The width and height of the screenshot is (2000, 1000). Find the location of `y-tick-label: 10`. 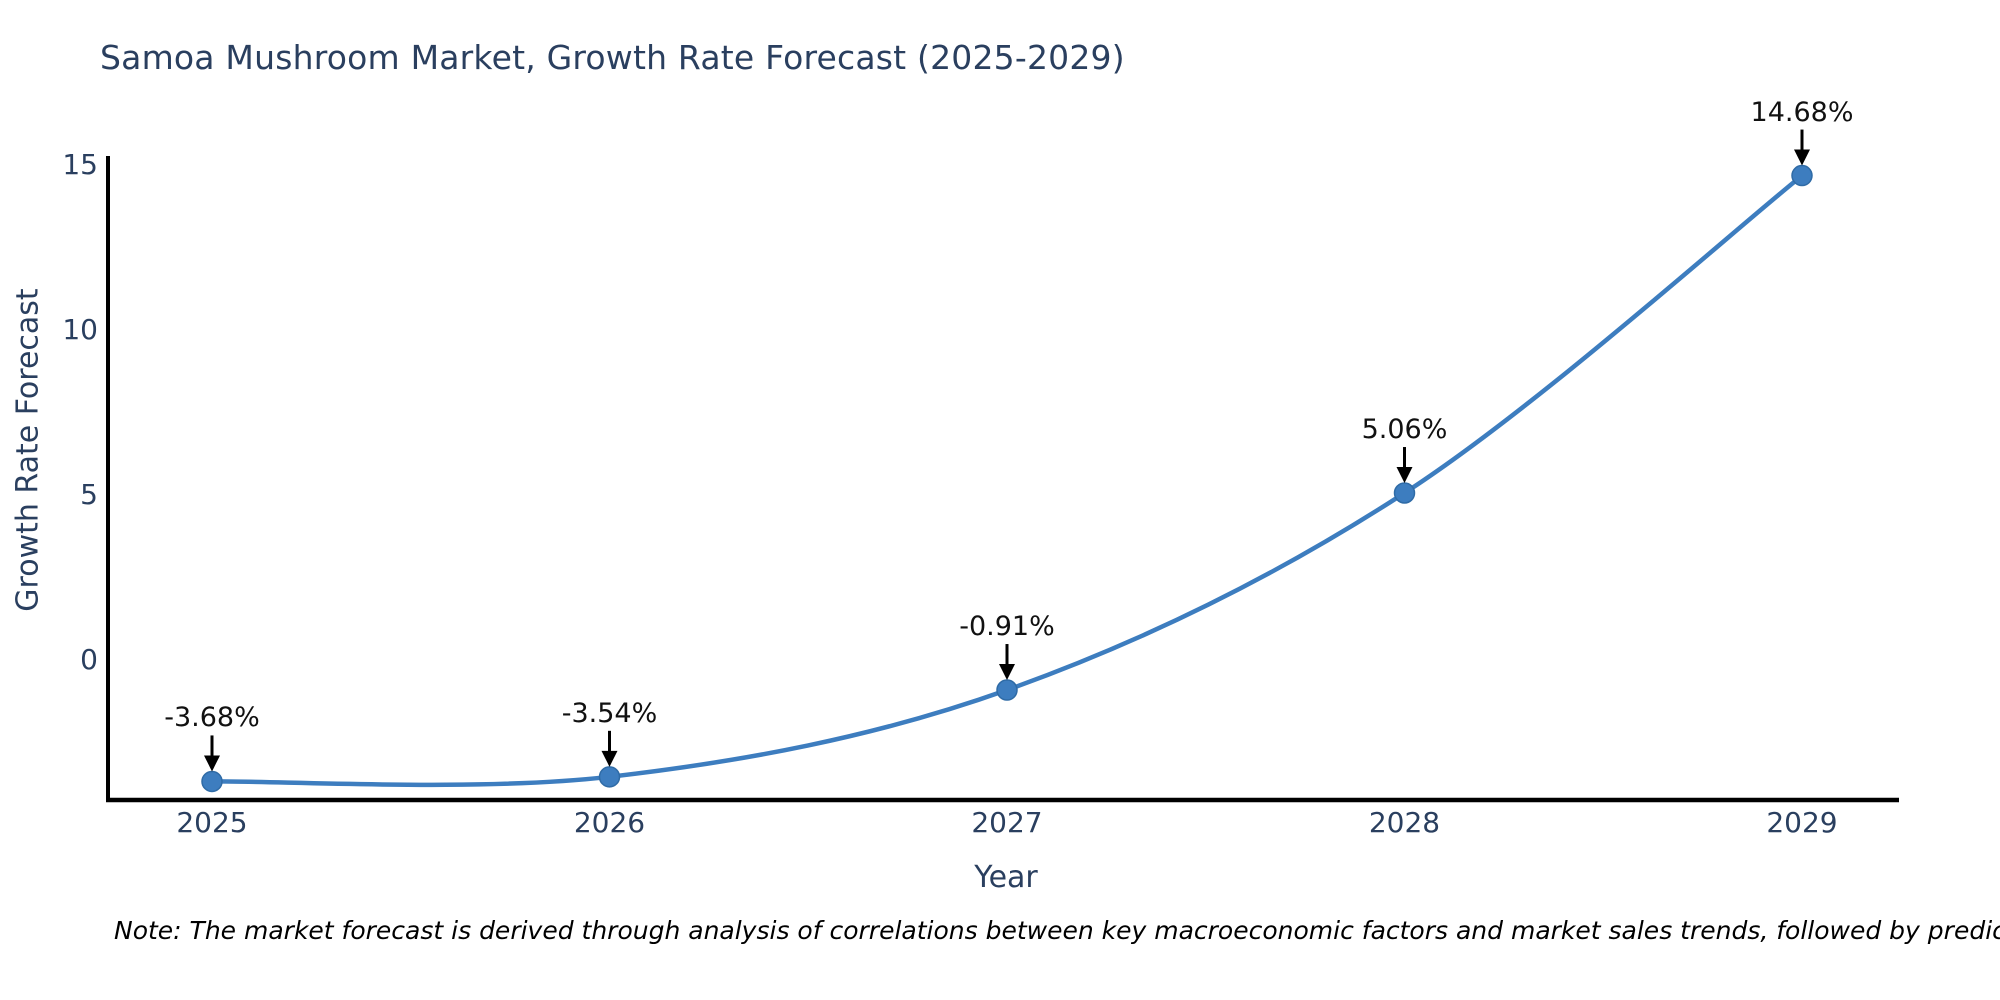

y-tick-label: 10 is located at coordinates (80, 329).